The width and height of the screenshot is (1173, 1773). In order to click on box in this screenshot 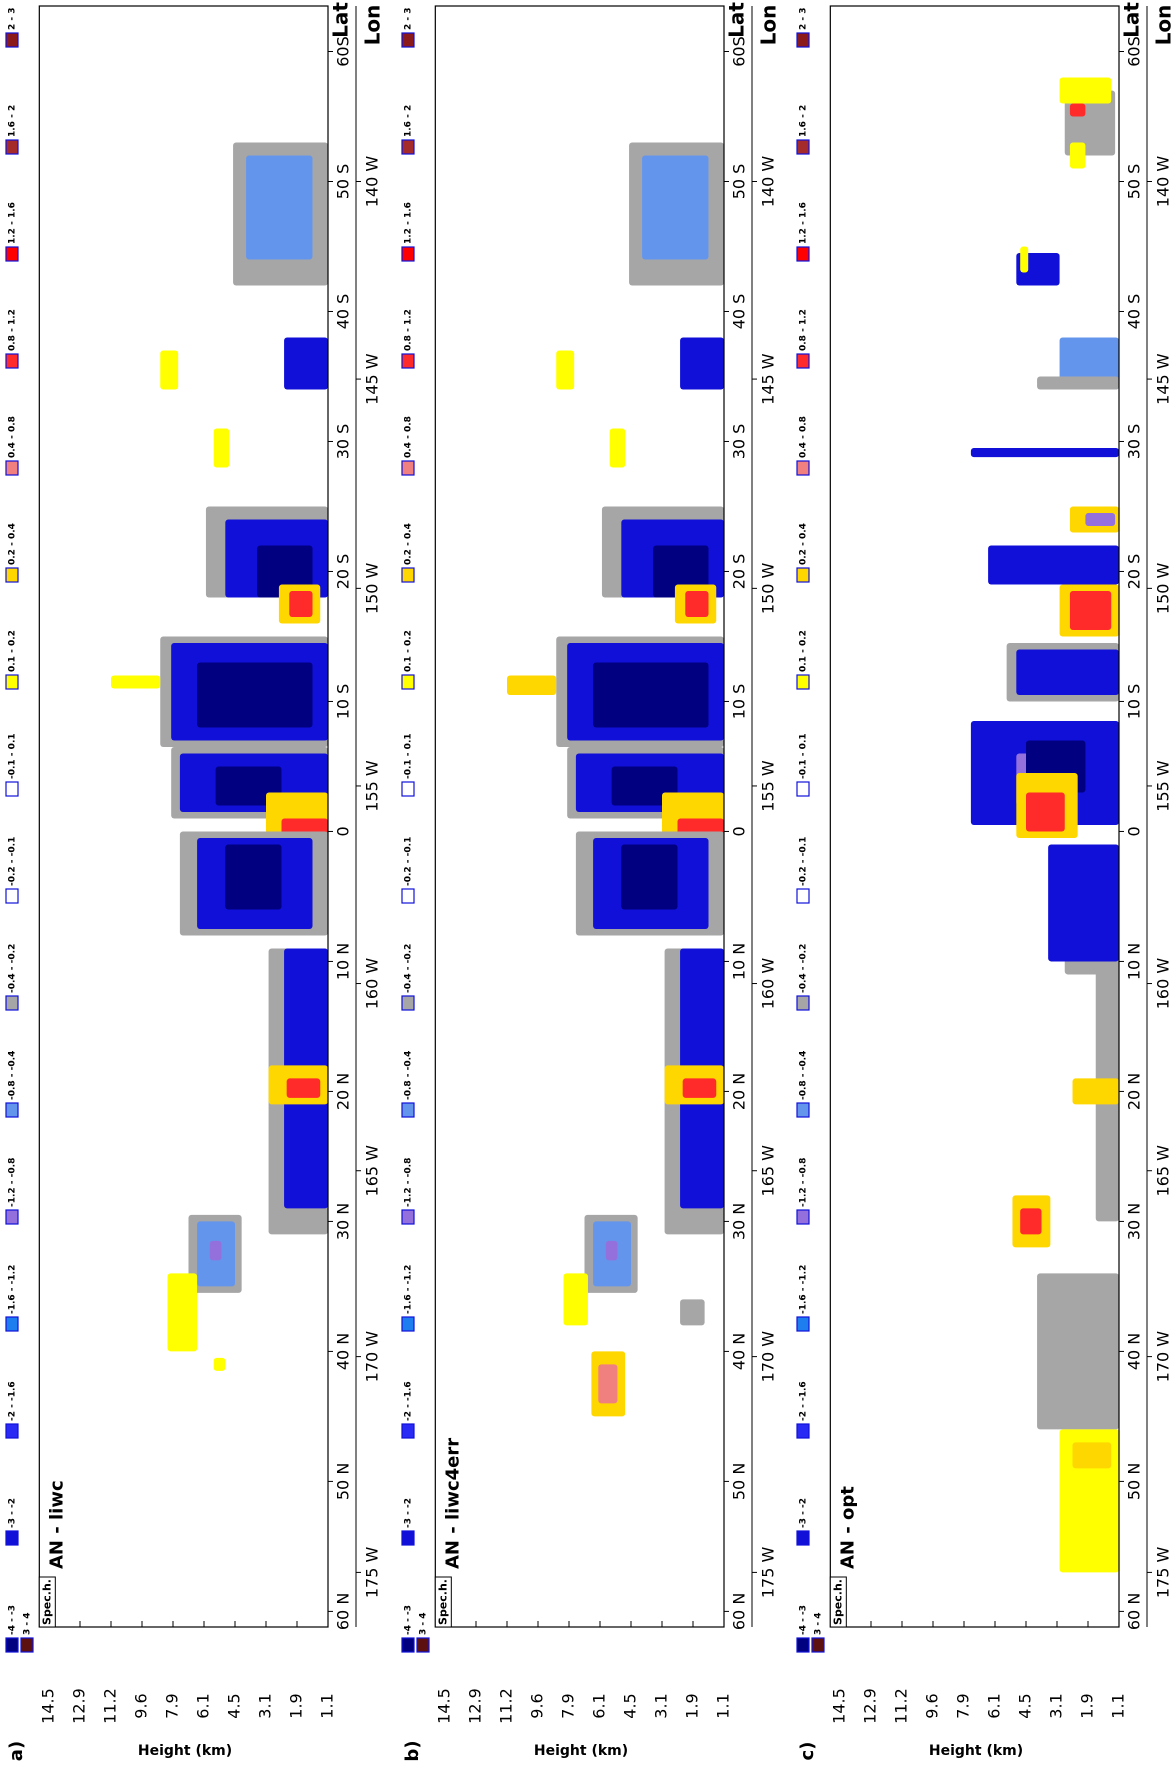, I will do `click(443, 1602)`.